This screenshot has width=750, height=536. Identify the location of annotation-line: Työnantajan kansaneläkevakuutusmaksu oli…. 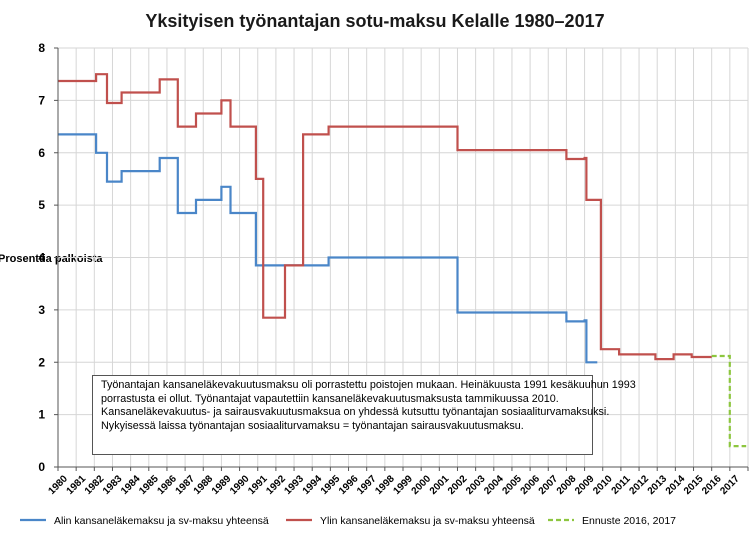
(368, 385).